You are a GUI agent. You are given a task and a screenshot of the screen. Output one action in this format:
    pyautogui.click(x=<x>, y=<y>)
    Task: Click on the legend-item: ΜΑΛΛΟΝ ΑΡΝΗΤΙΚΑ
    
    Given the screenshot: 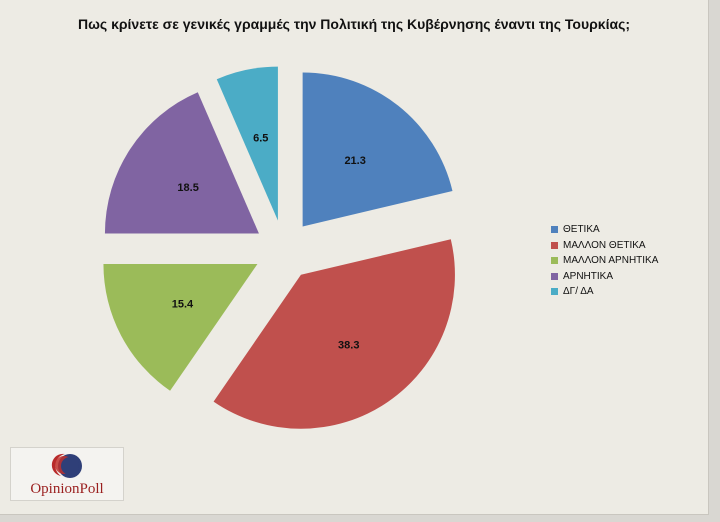 What is the action you would take?
    pyautogui.click(x=604, y=261)
    